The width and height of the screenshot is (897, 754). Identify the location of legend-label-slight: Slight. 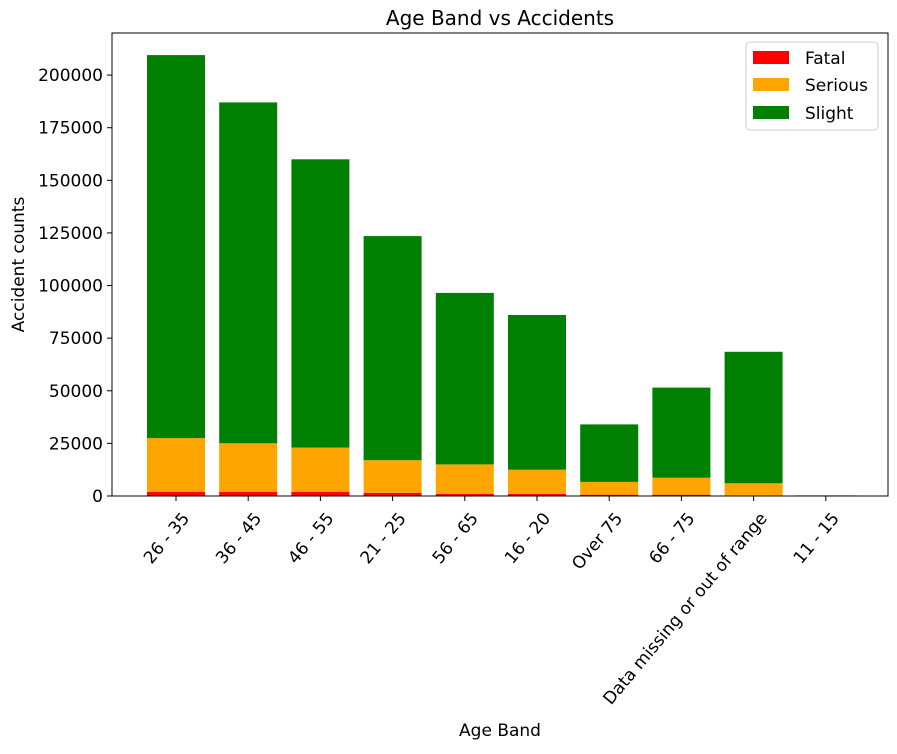
(829, 114).